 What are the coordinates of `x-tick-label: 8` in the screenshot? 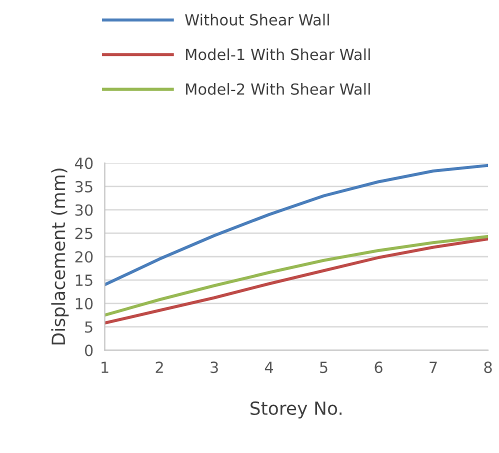 It's located at (488, 368).